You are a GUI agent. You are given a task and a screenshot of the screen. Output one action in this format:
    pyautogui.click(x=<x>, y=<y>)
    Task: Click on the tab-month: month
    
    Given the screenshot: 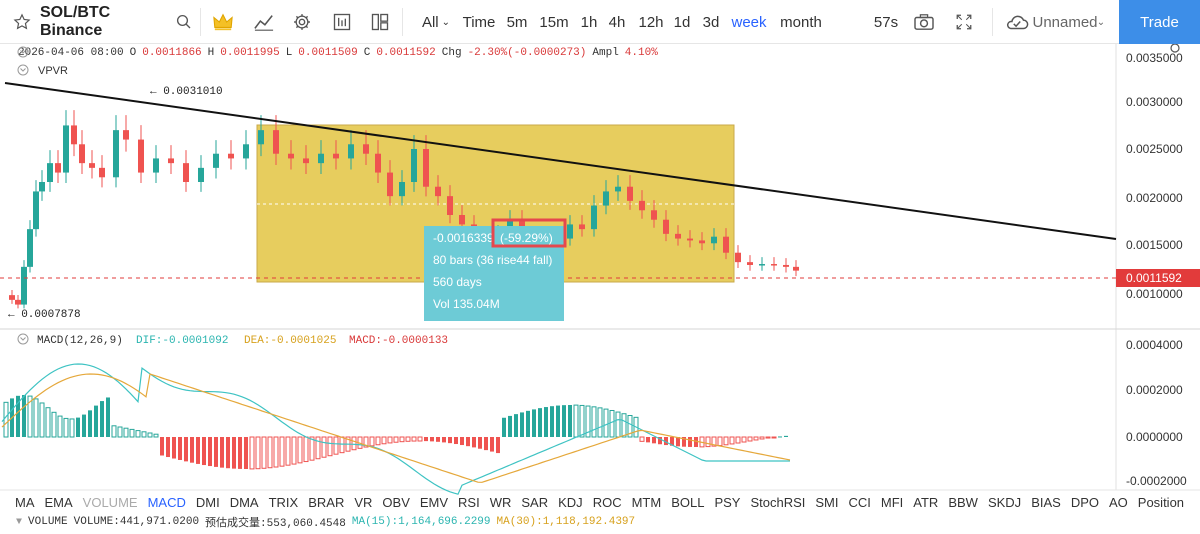 What is the action you would take?
    pyautogui.click(x=801, y=22)
    